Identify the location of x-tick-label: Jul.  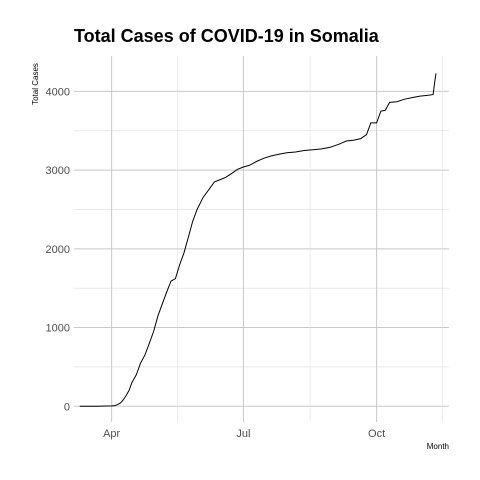
(243, 434).